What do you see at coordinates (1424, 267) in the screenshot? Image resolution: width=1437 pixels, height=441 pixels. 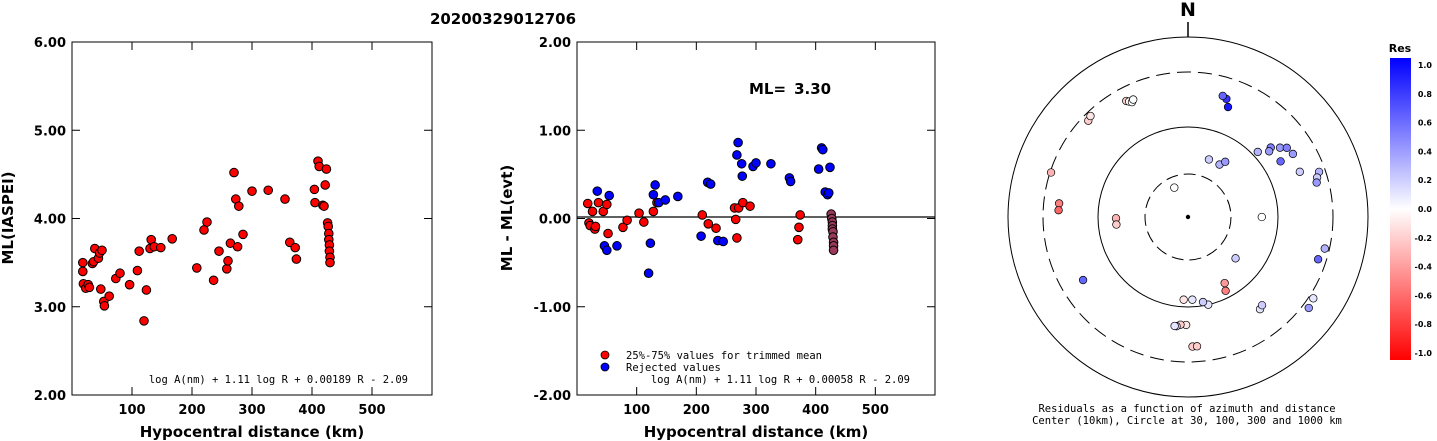 I see `colorbar-label: -0.4` at bounding box center [1424, 267].